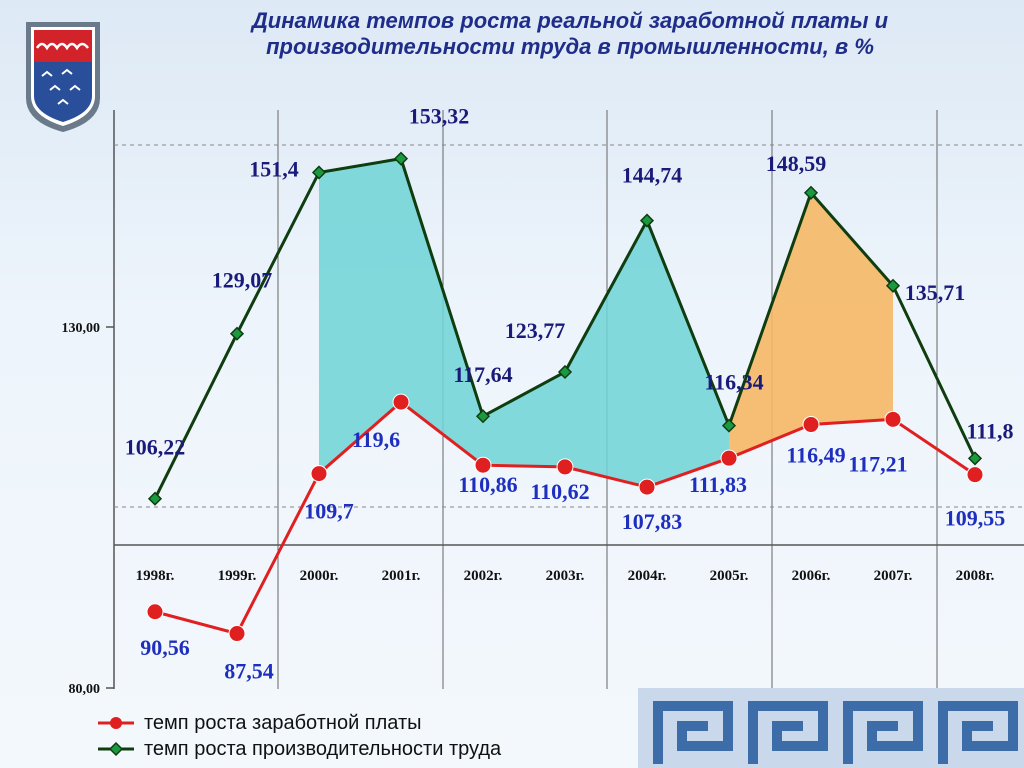 This screenshot has width=1024, height=768. Describe the element at coordinates (81, 328) in the screenshot. I see `y-tick-label-0: 130,00` at that location.